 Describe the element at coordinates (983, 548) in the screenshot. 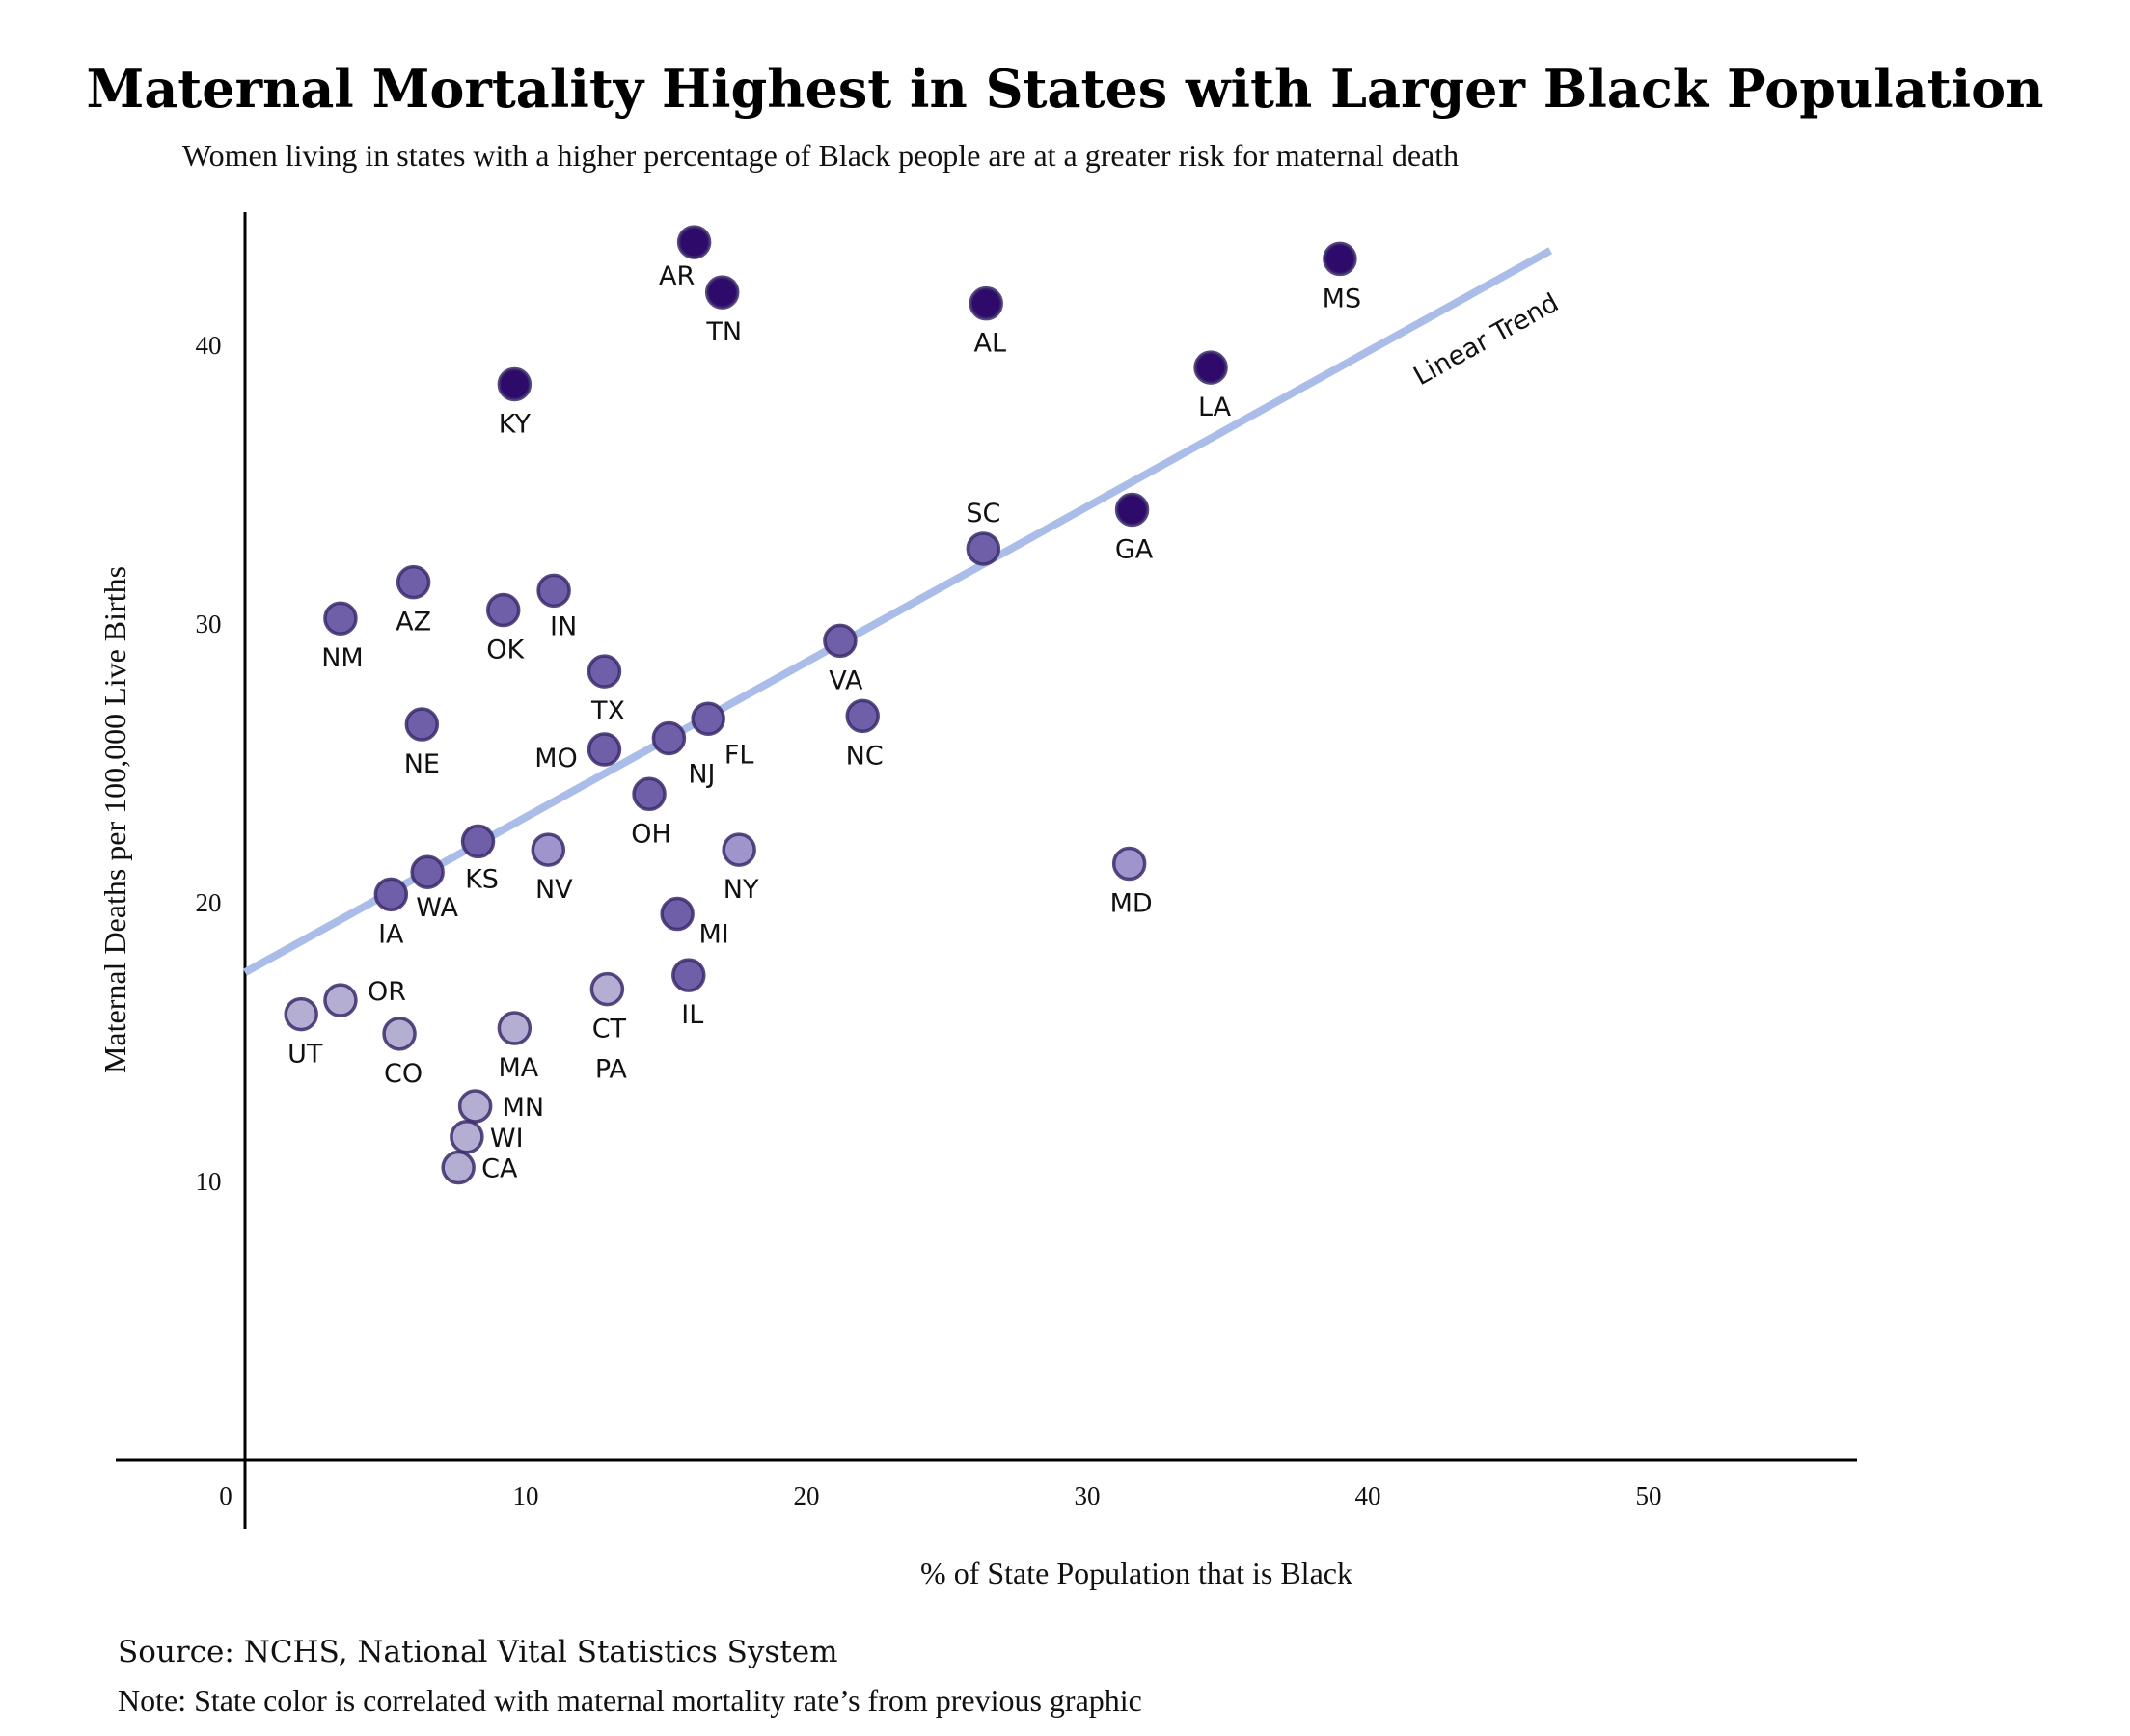

I see `point-sc` at that location.